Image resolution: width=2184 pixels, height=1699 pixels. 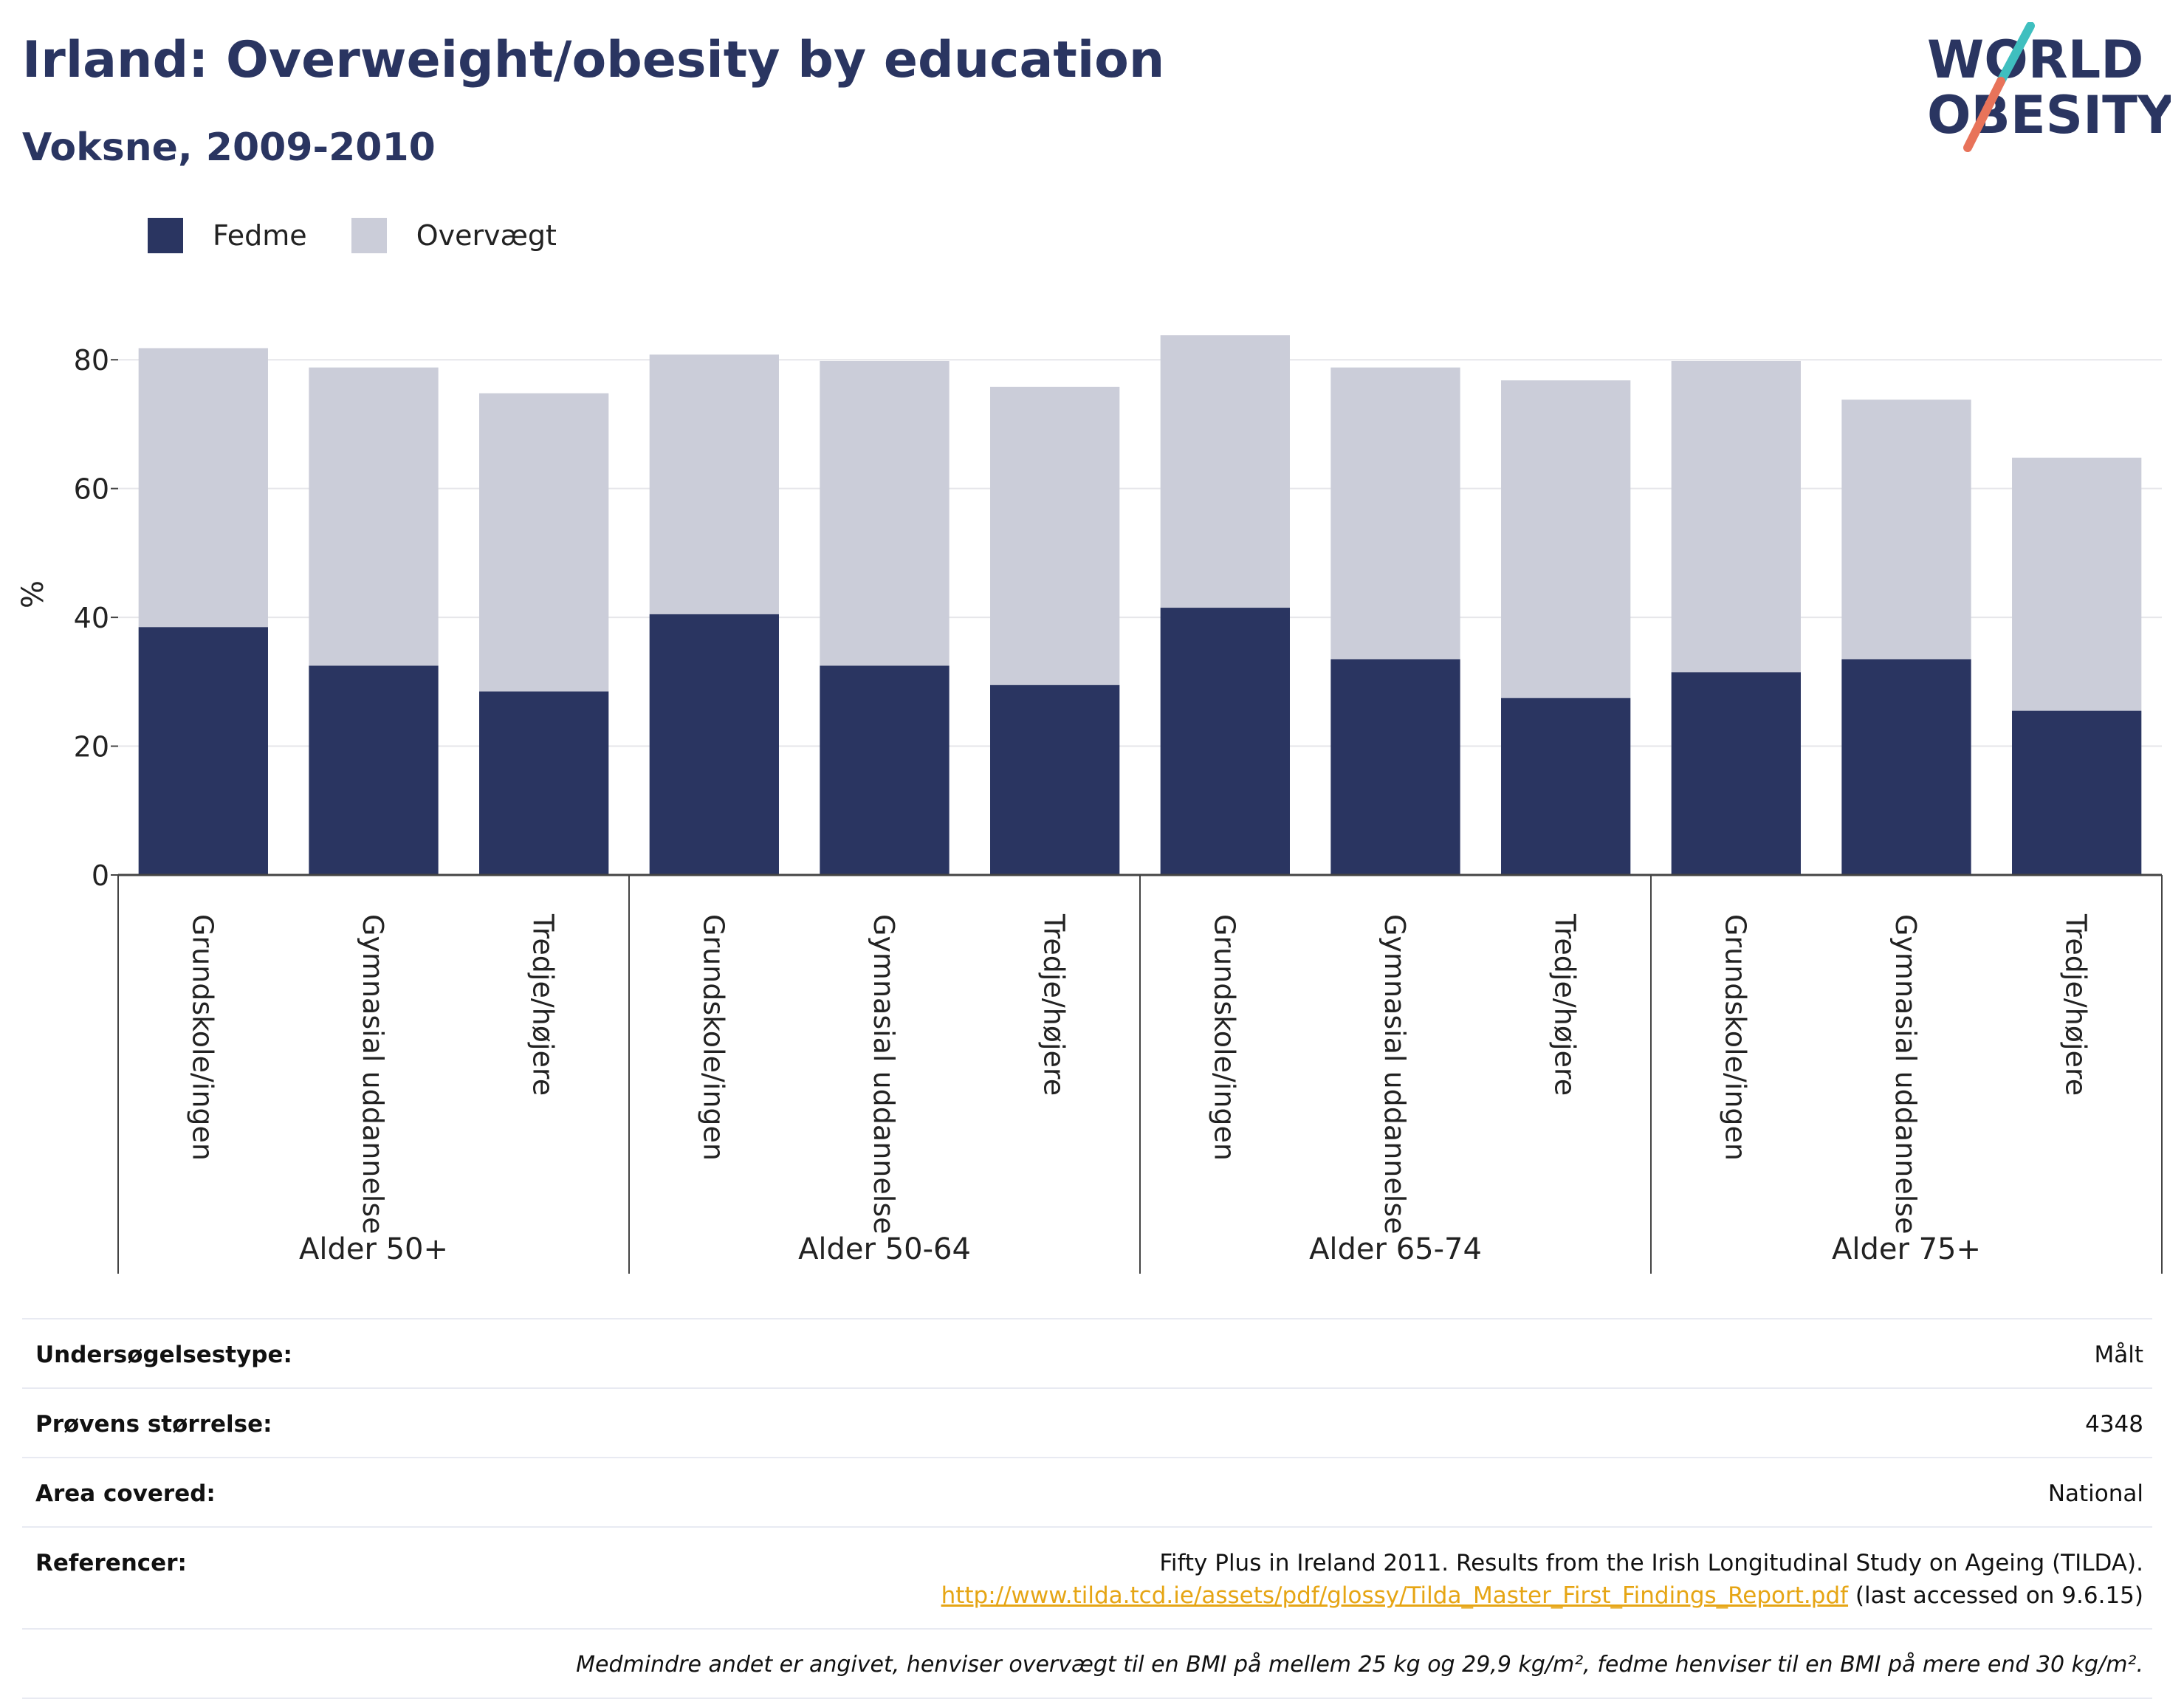 I want to click on group-label: Alder 65-74, so click(x=1396, y=1249).